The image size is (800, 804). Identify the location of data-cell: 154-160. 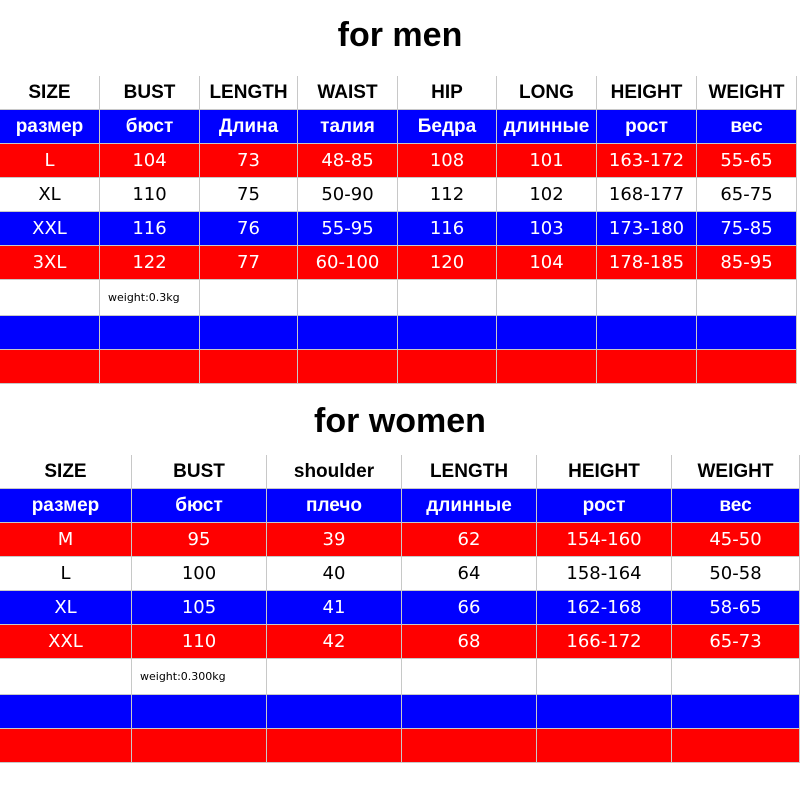
(604, 540).